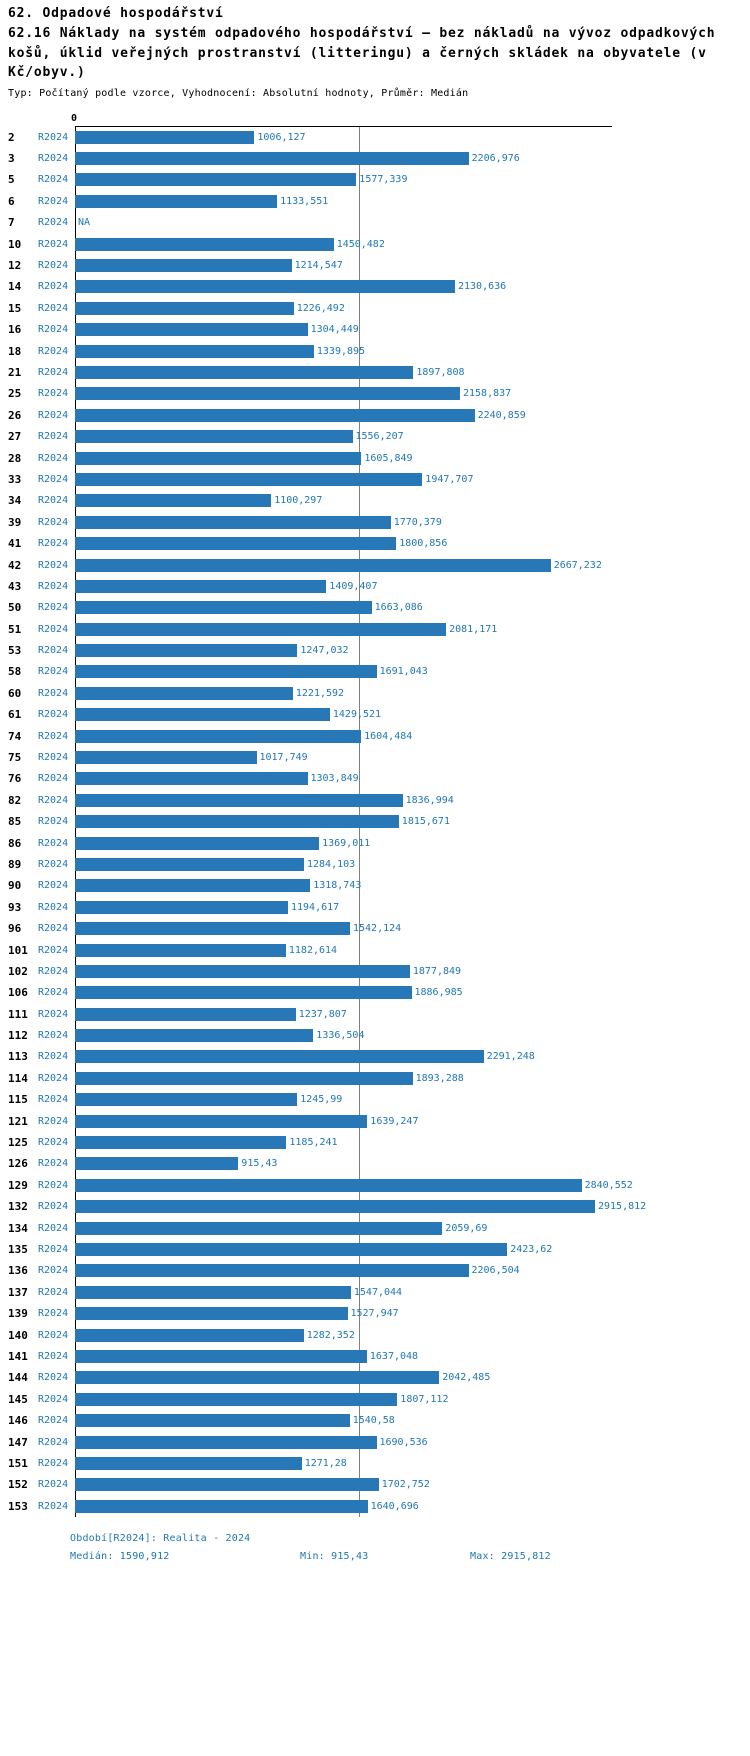 This screenshot has height=1756, width=750. I want to click on chart-row: 139 R2024 1527,947, so click(375, 1313).